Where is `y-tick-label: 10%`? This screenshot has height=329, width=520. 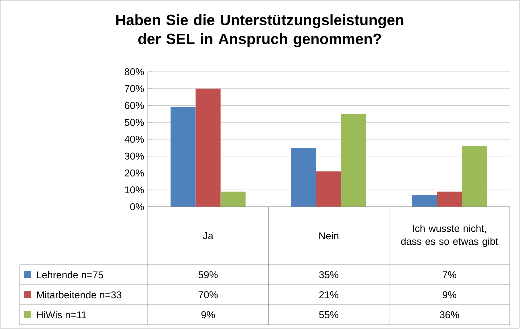 y-tick-label: 10% is located at coordinates (134, 190).